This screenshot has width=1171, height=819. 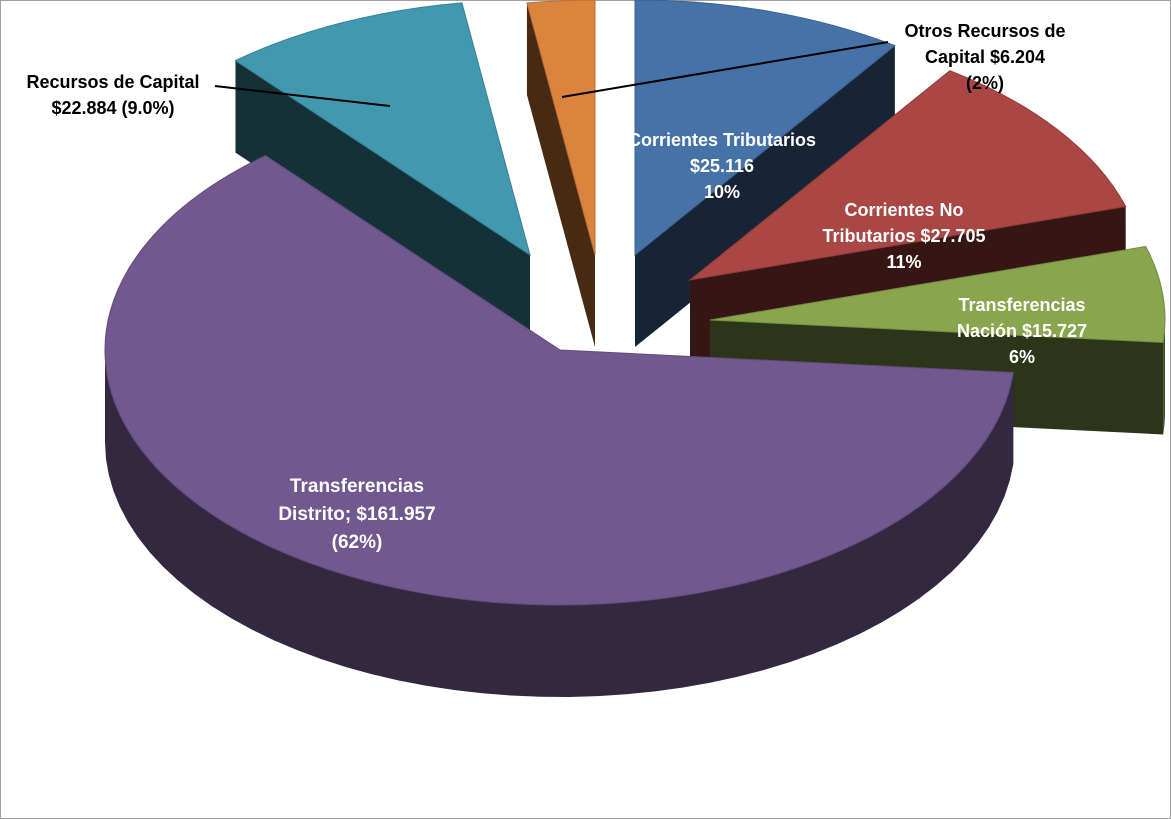 What do you see at coordinates (722, 140) in the screenshot?
I see `slice-label-line: Corrientes Tributarios` at bounding box center [722, 140].